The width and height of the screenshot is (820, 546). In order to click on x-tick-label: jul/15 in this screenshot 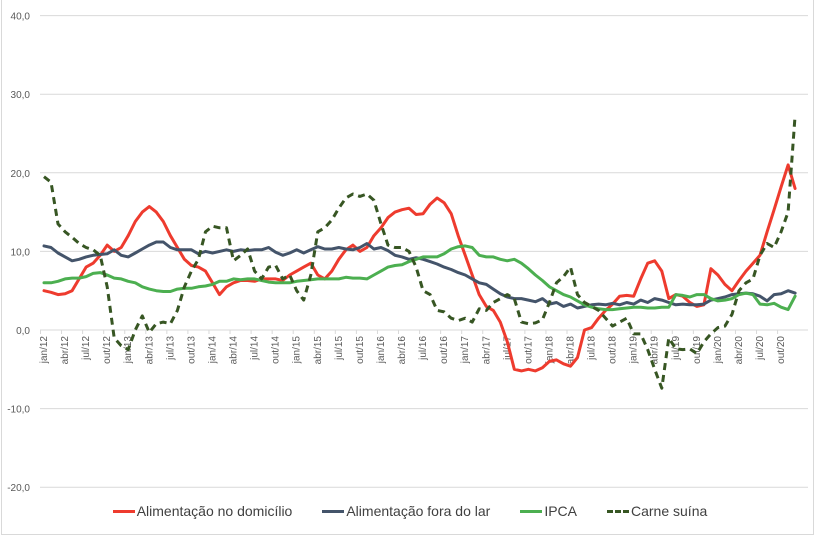, I will do `click(339, 348)`.